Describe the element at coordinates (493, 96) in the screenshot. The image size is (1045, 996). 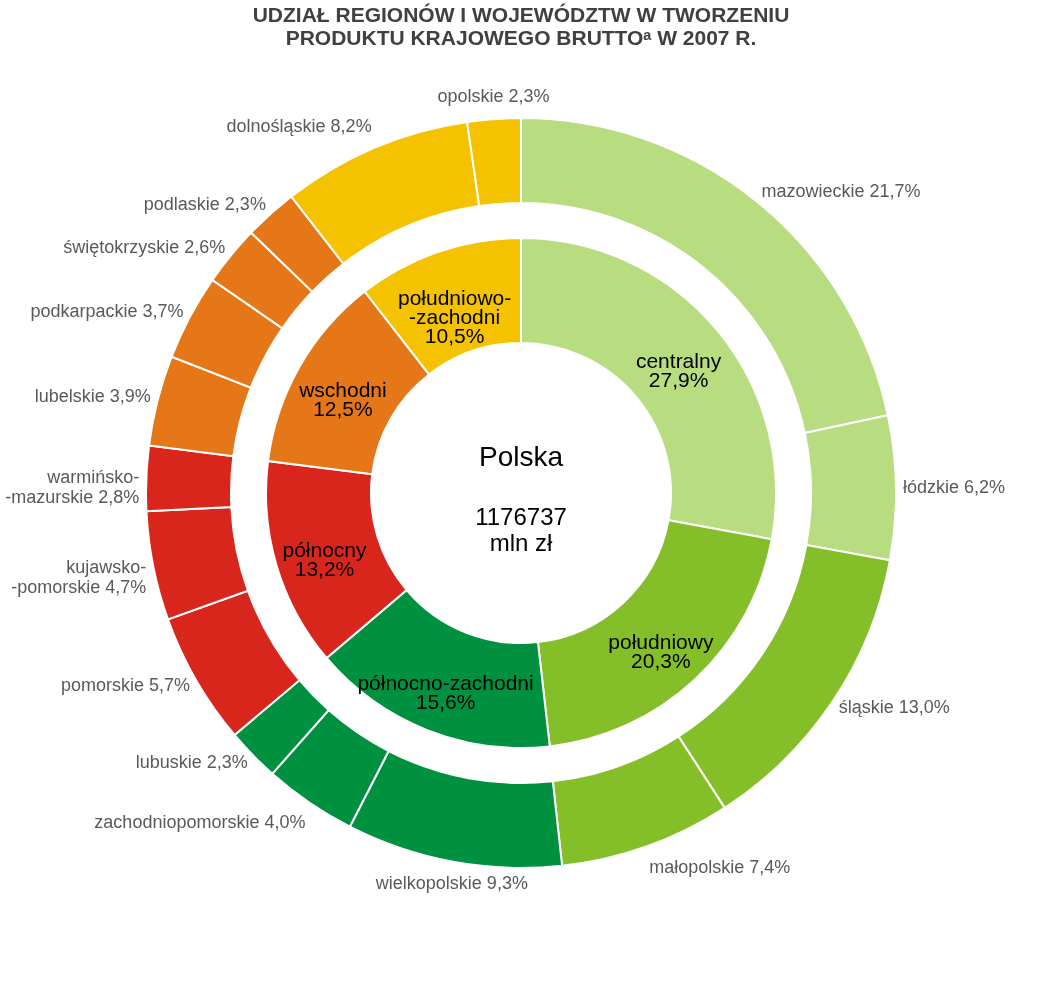
I see `category-label: opolskie 2,3%` at that location.